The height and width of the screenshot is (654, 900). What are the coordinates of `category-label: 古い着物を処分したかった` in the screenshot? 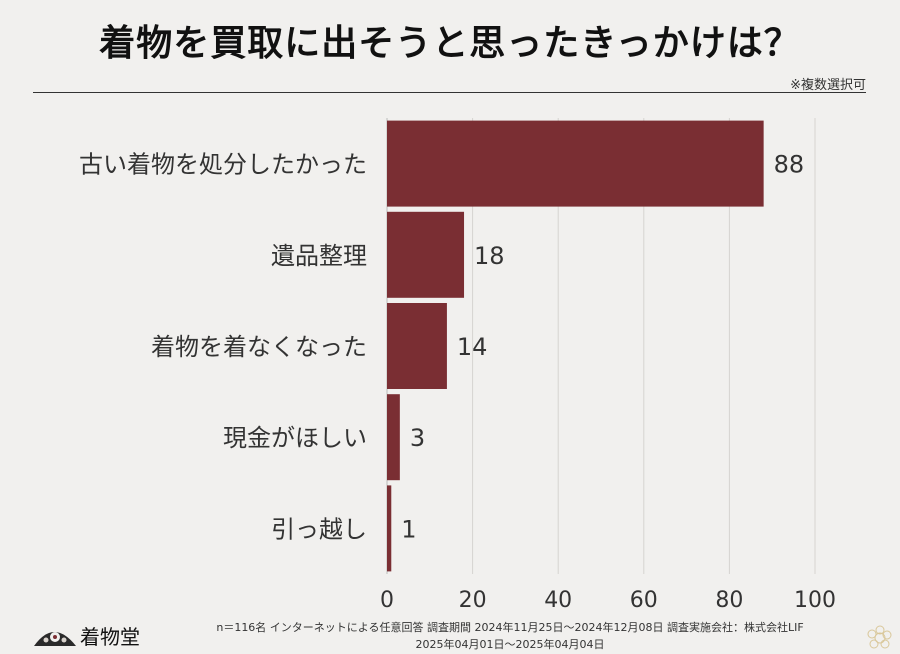 It's located at (223, 165).